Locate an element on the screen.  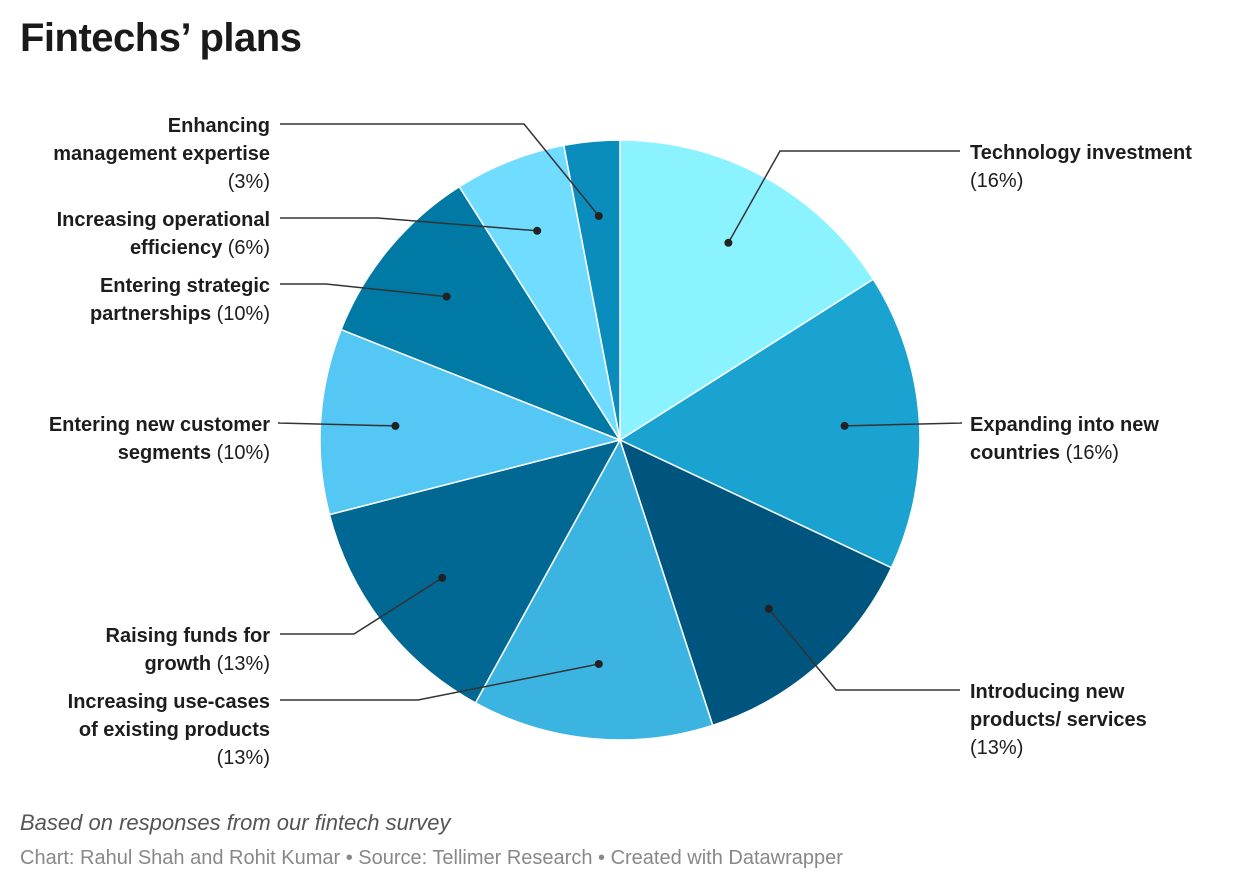
slice-label-name: Raising funds for is located at coordinates (188, 636).